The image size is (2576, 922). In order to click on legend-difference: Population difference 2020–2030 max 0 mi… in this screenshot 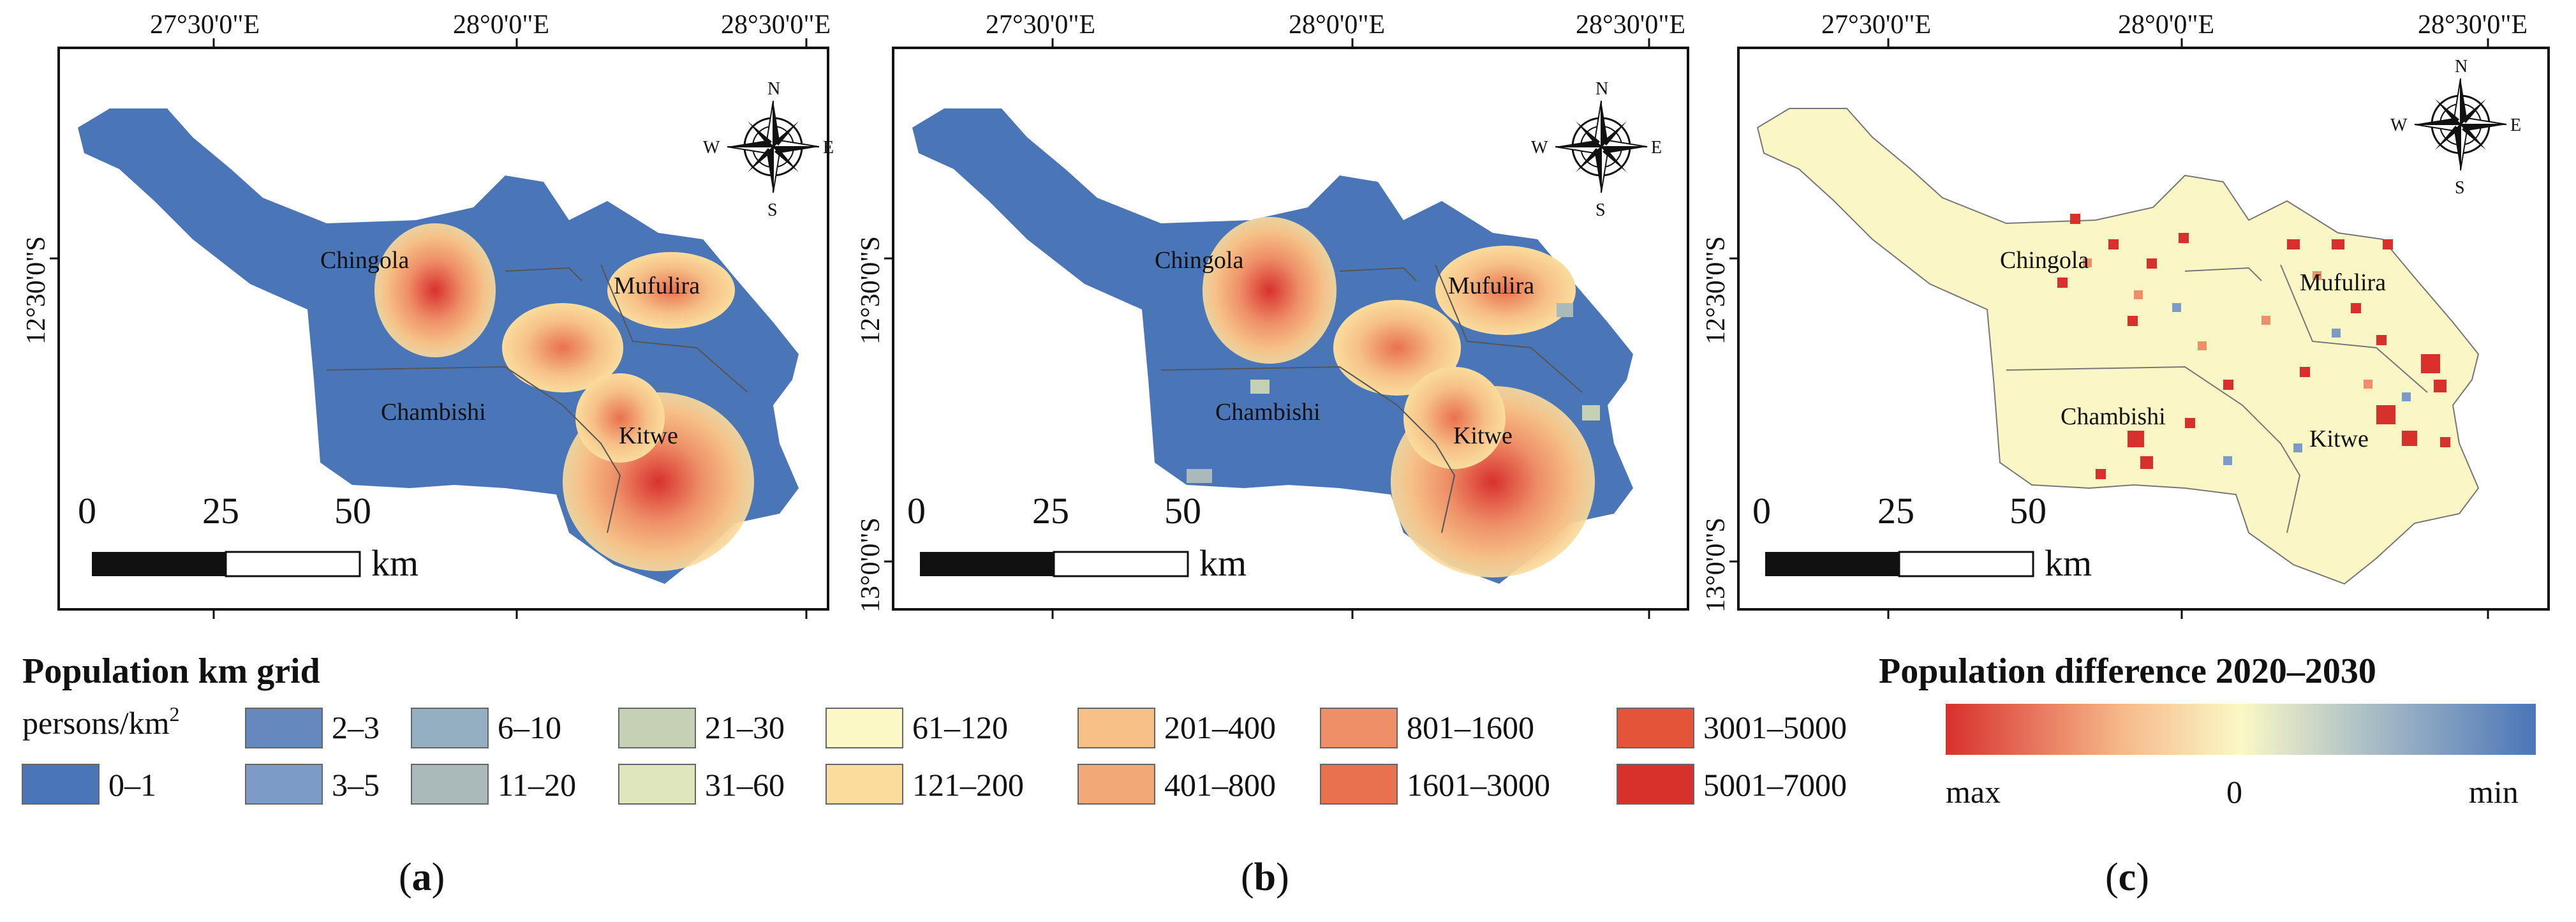, I will do `click(2207, 730)`.